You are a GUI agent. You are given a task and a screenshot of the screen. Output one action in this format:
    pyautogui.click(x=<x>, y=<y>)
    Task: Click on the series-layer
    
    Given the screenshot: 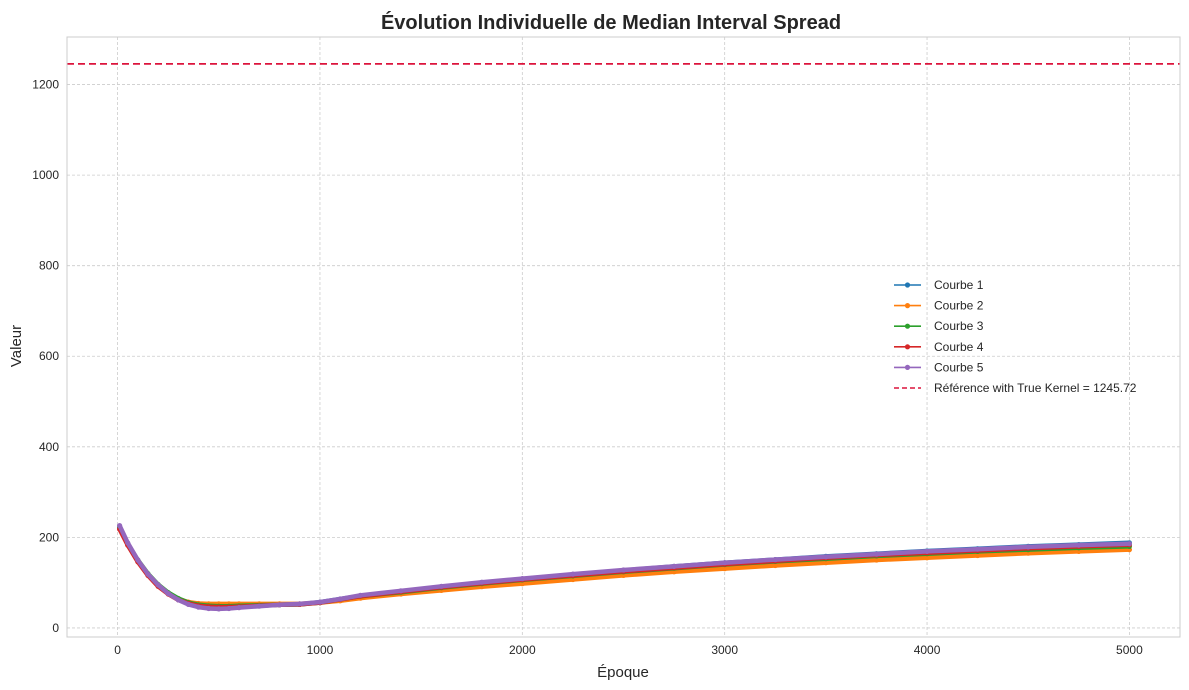 What is the action you would take?
    pyautogui.click(x=624, y=567)
    